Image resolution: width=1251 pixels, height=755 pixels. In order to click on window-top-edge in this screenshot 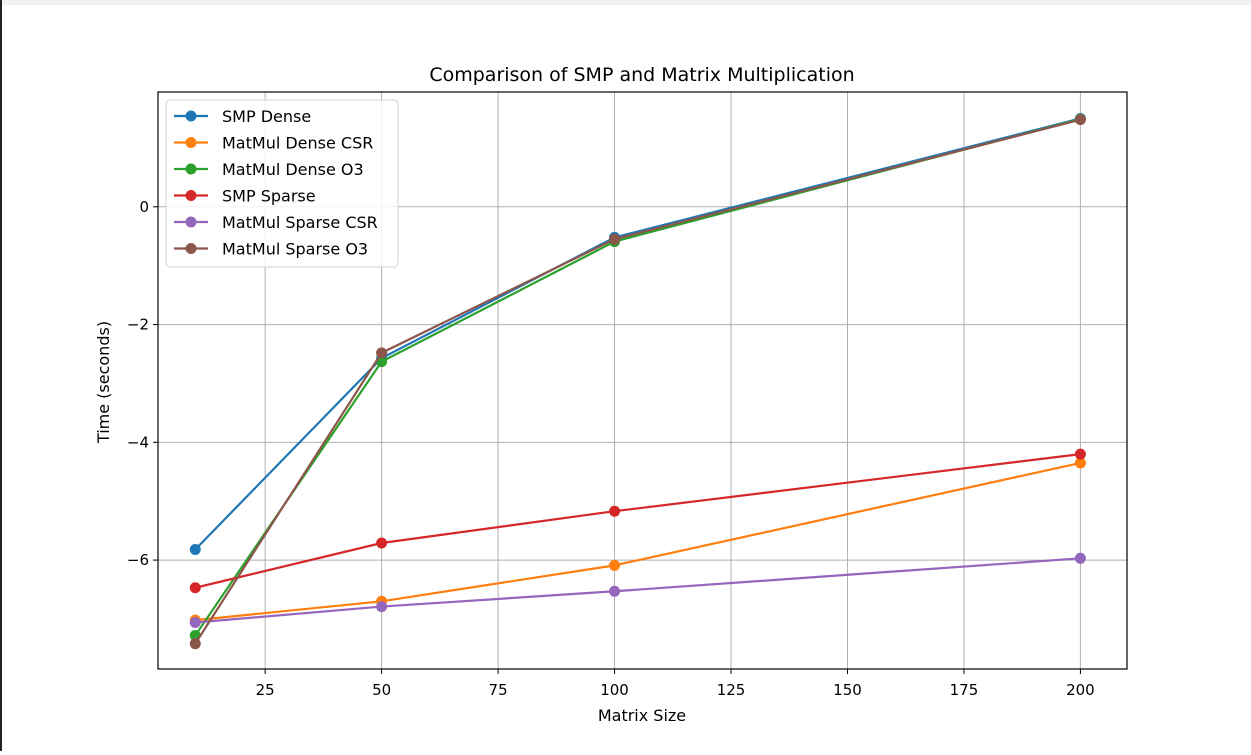, I will do `click(625, 2)`.